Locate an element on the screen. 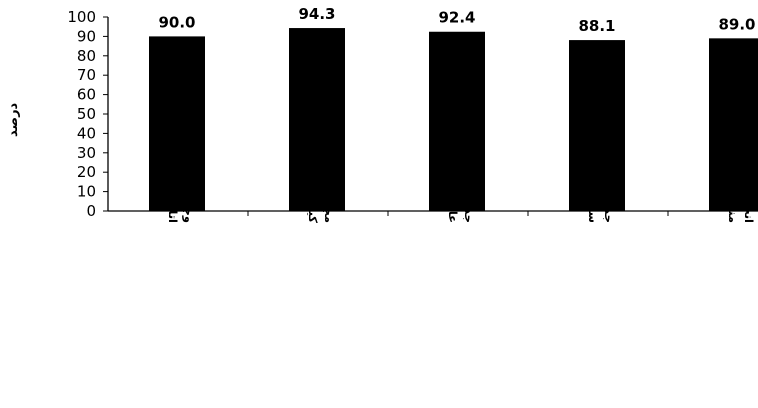 This screenshot has width=758, height=408. data-label: 92.4 is located at coordinates (456, 18).